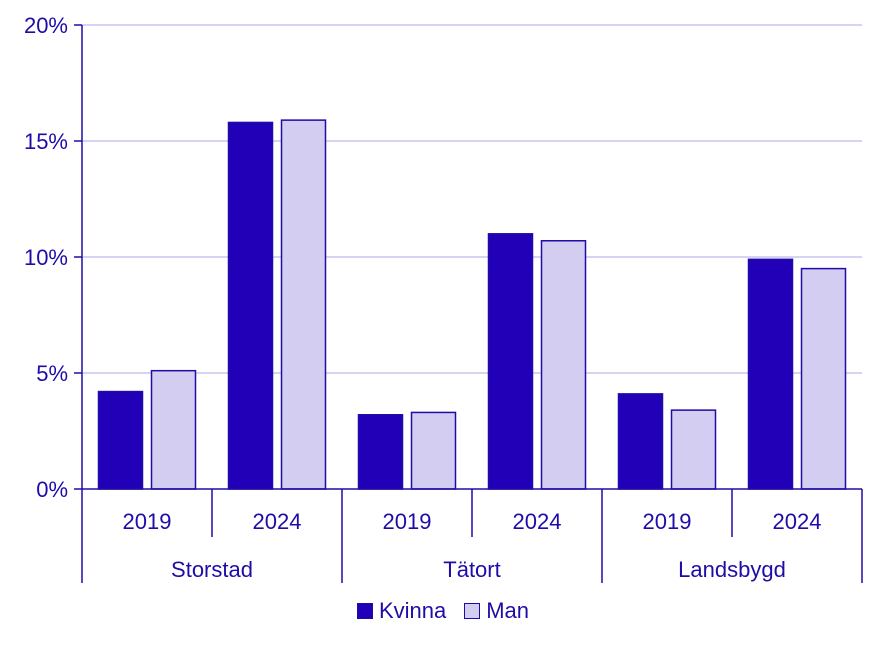  I want to click on y-tick-label: 20%, so click(46, 25).